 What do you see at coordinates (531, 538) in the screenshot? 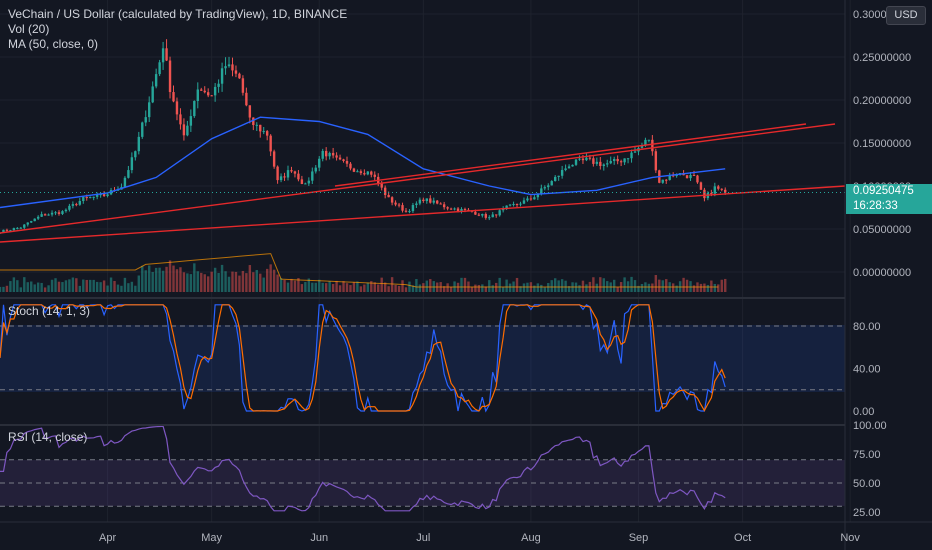
I see `time-axis-label: Aug` at bounding box center [531, 538].